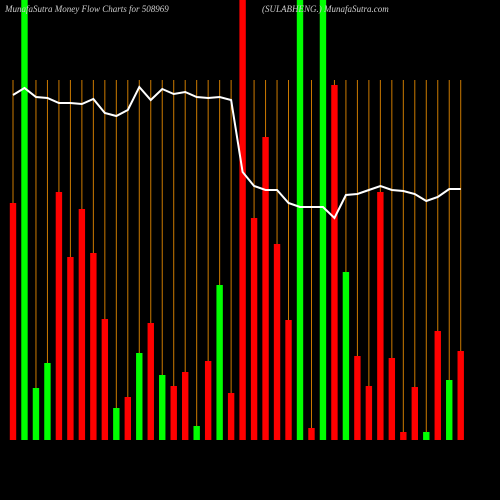 The width and height of the screenshot is (500, 500). I want to click on chart-title: MunafaSutra Money Flow Charts for 508969, so click(86, 9).